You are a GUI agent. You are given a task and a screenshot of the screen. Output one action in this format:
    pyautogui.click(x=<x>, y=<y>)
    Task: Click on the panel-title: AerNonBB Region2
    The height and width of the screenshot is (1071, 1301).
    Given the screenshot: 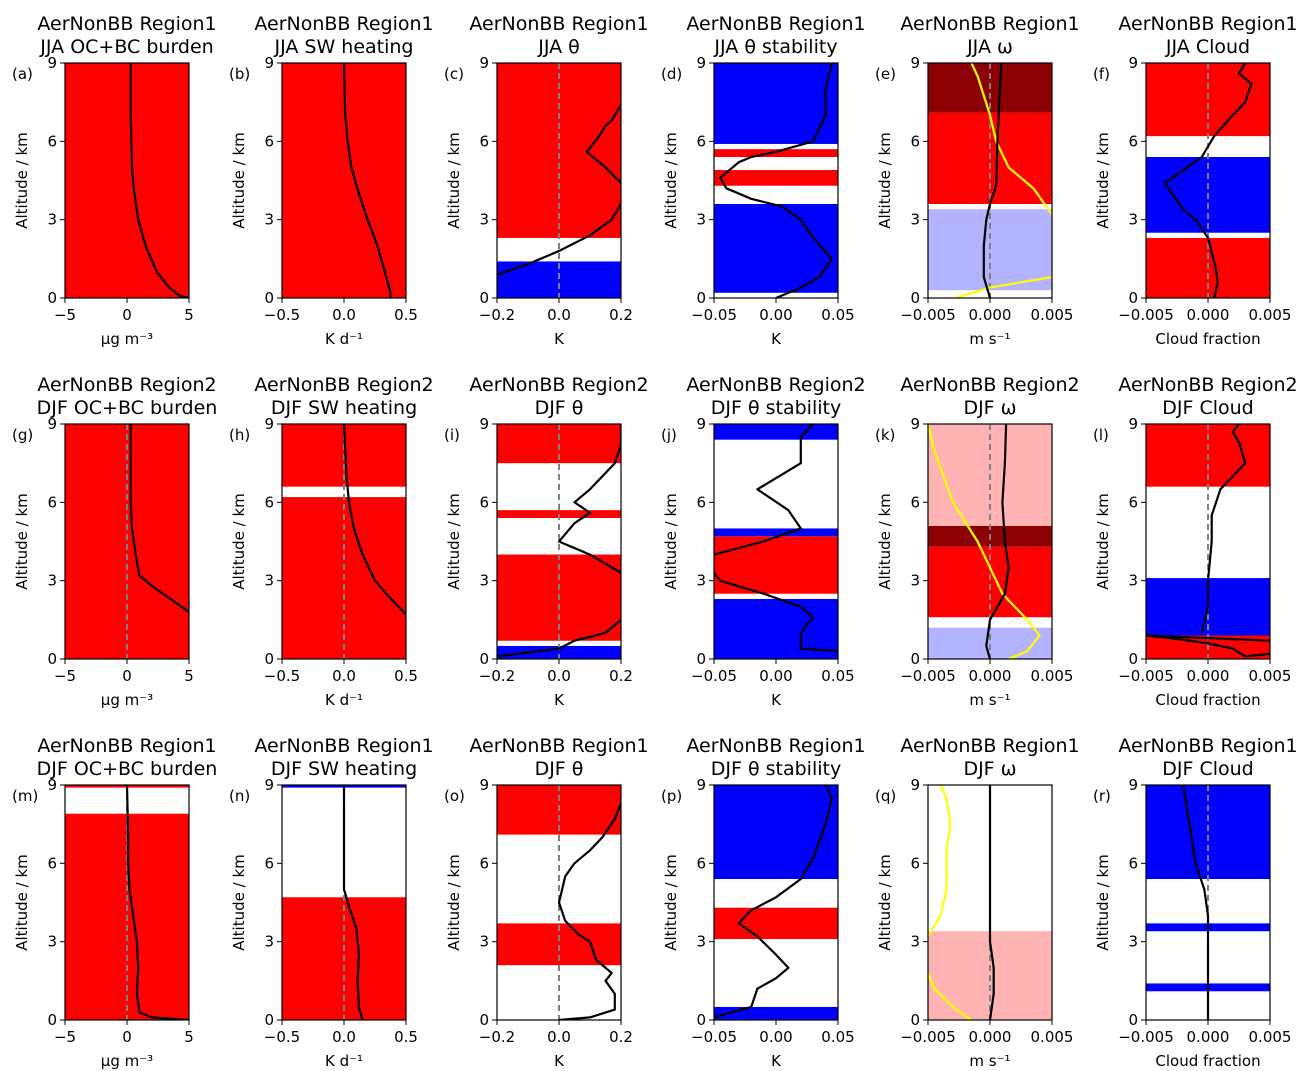 What is the action you would take?
    pyautogui.click(x=558, y=385)
    